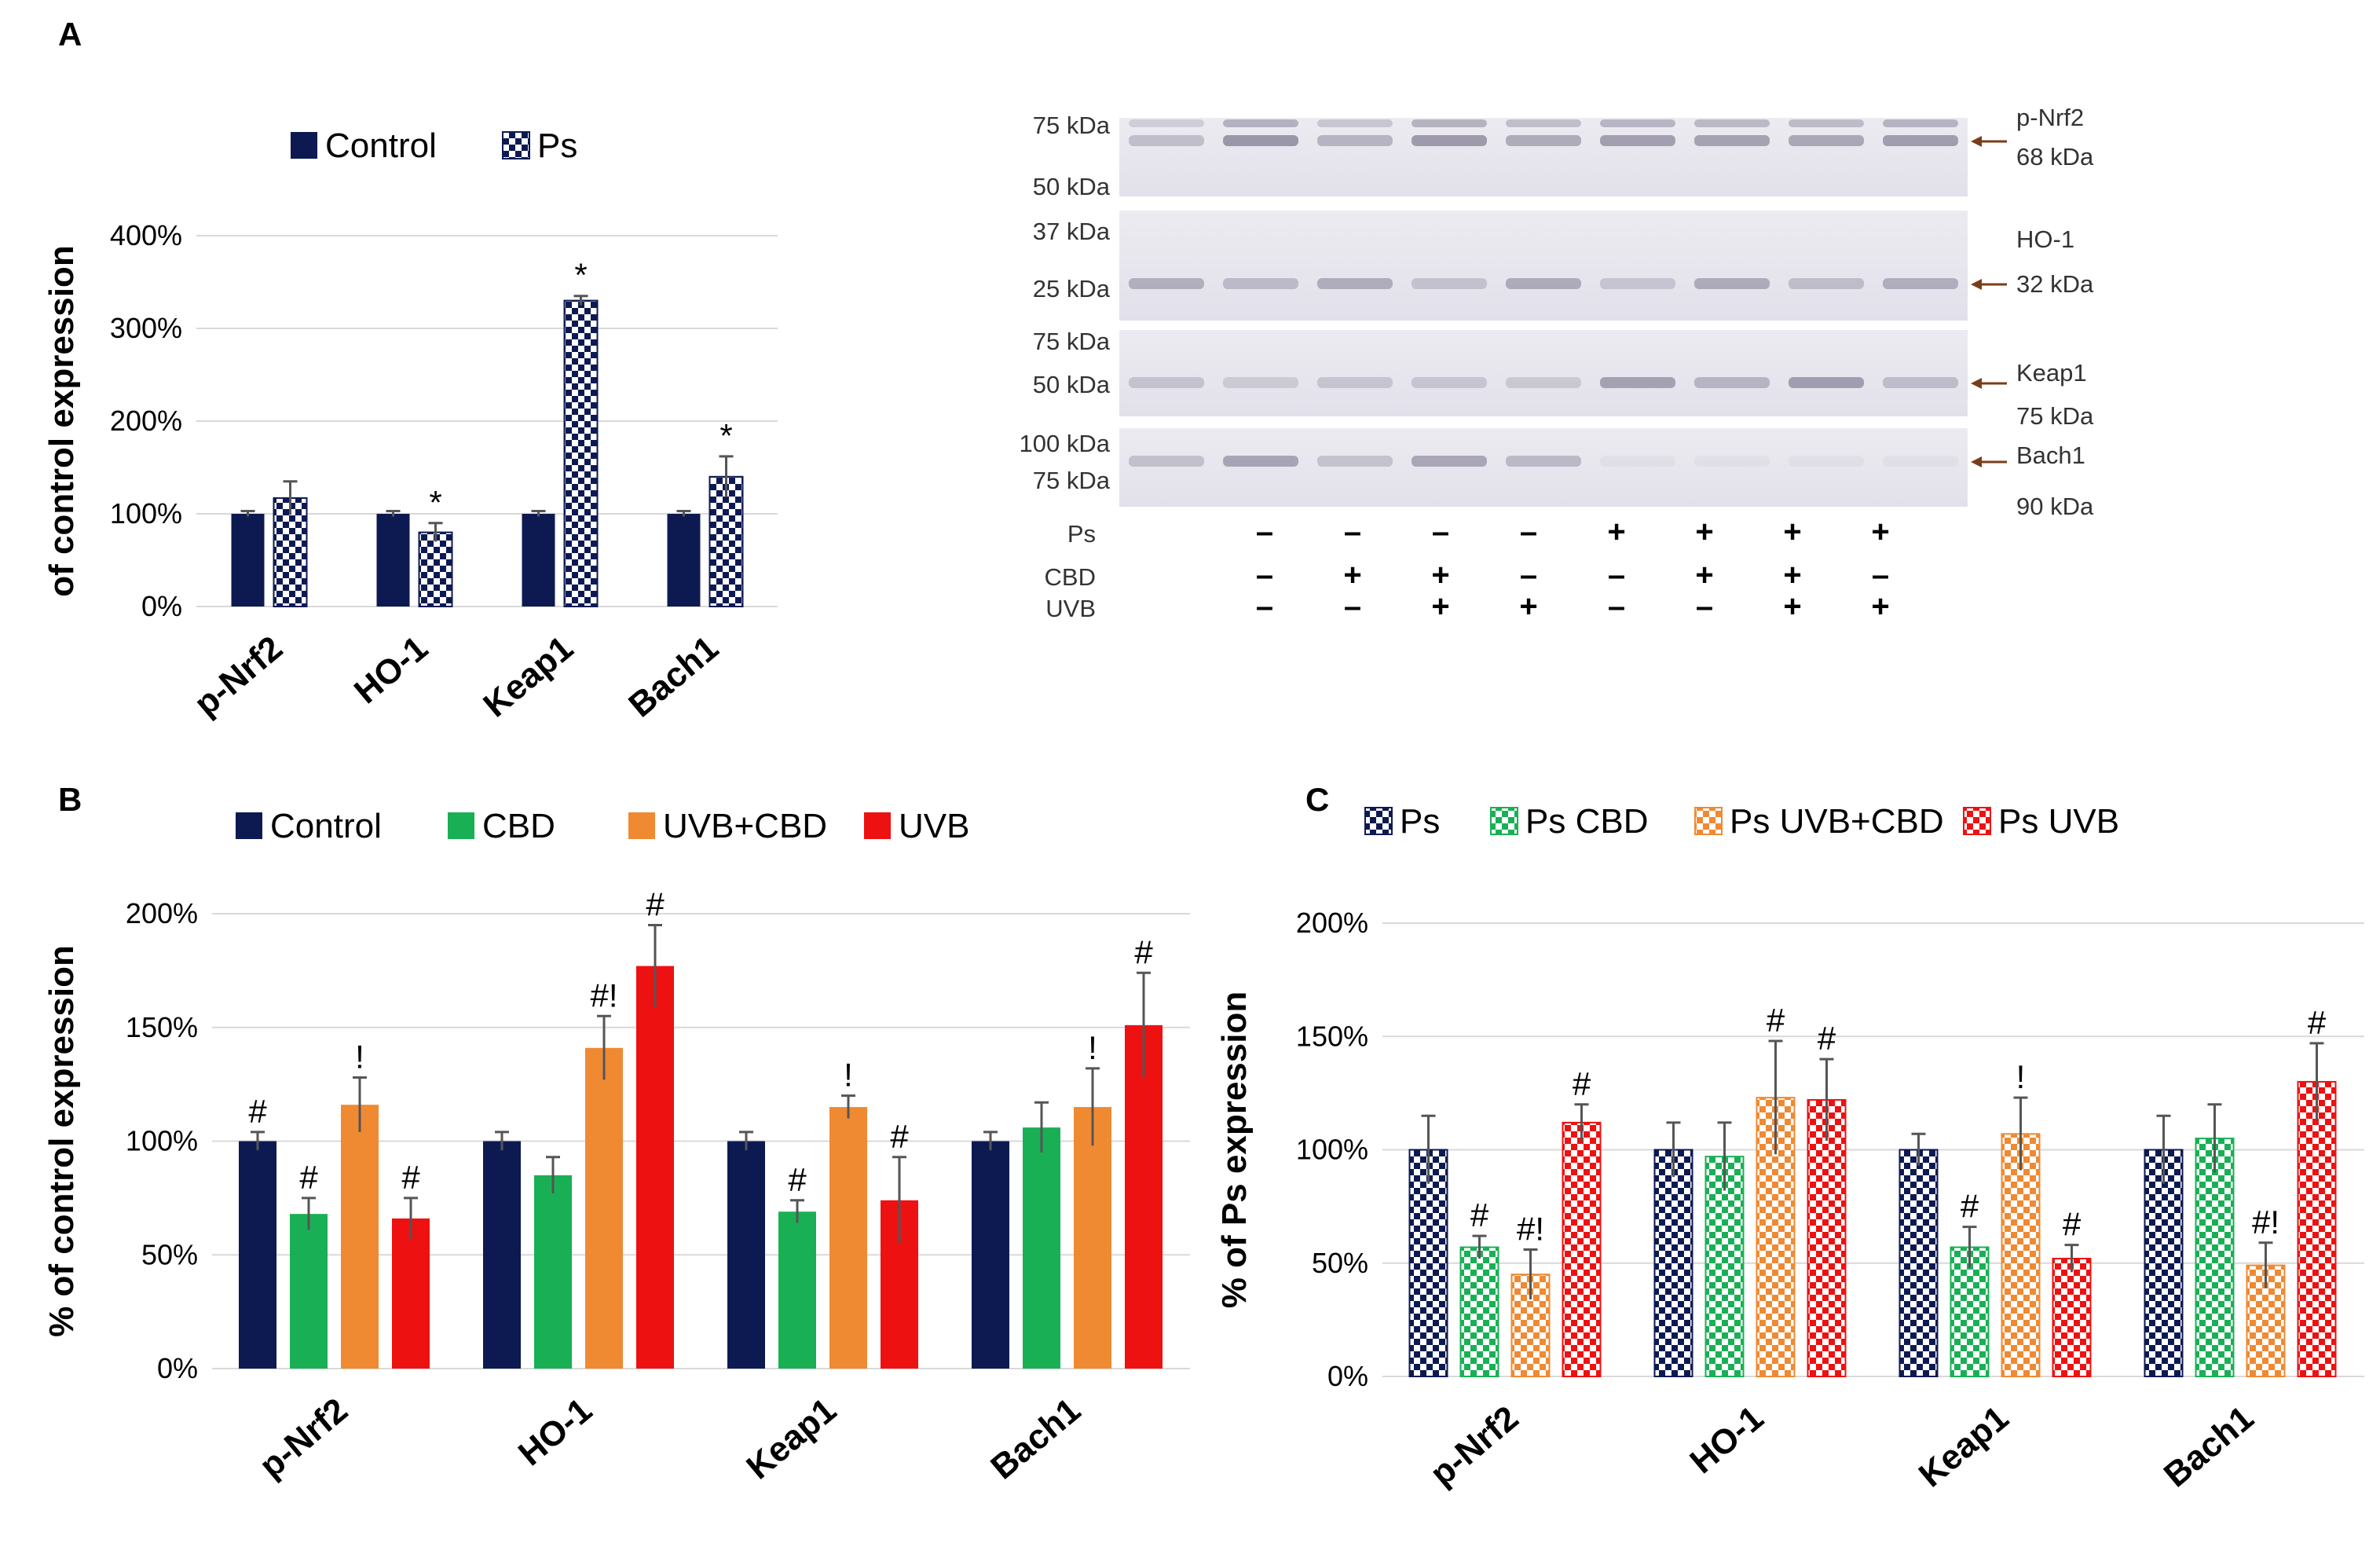  I want to click on panel-label-c: C, so click(1317, 799).